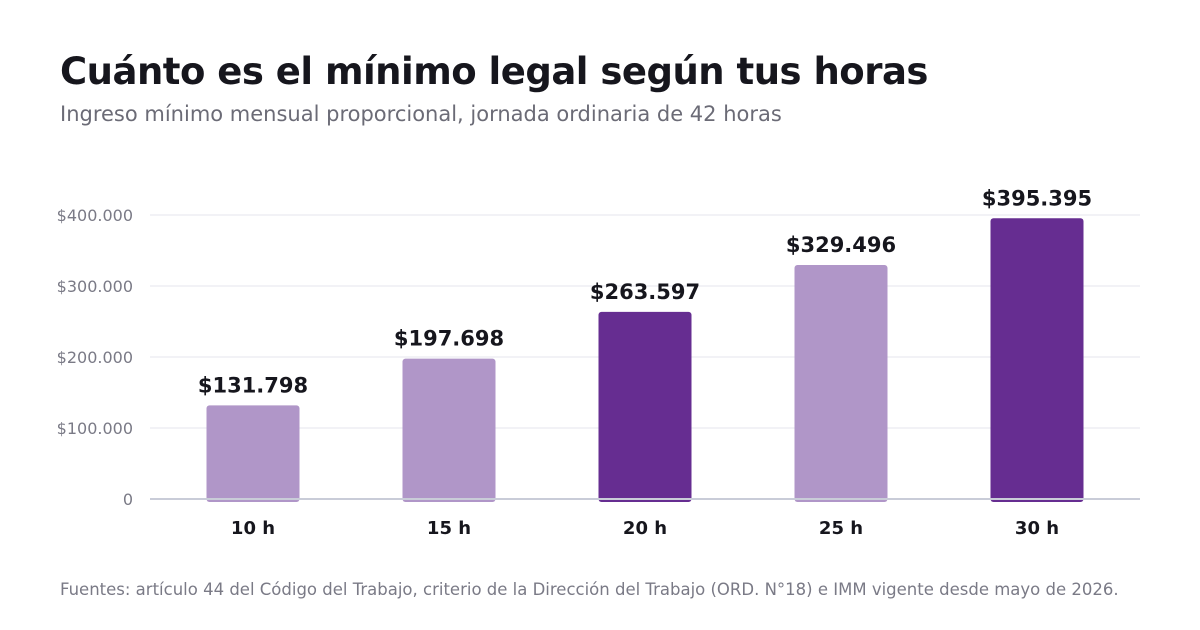 The width and height of the screenshot is (1200, 630). What do you see at coordinates (95, 428) in the screenshot?
I see `y-tick-label: $100.000` at bounding box center [95, 428].